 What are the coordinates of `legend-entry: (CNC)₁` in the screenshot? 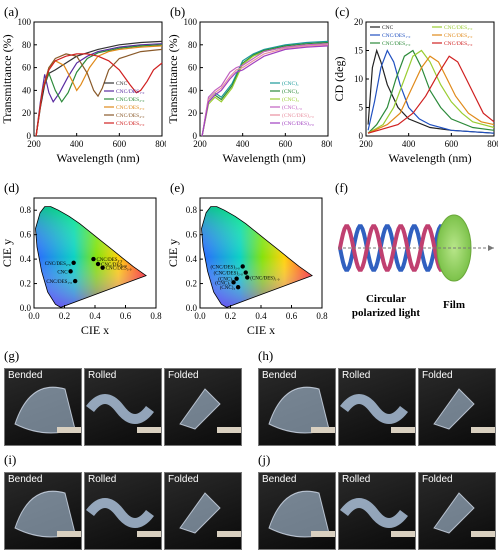 It's located at (290, 83).